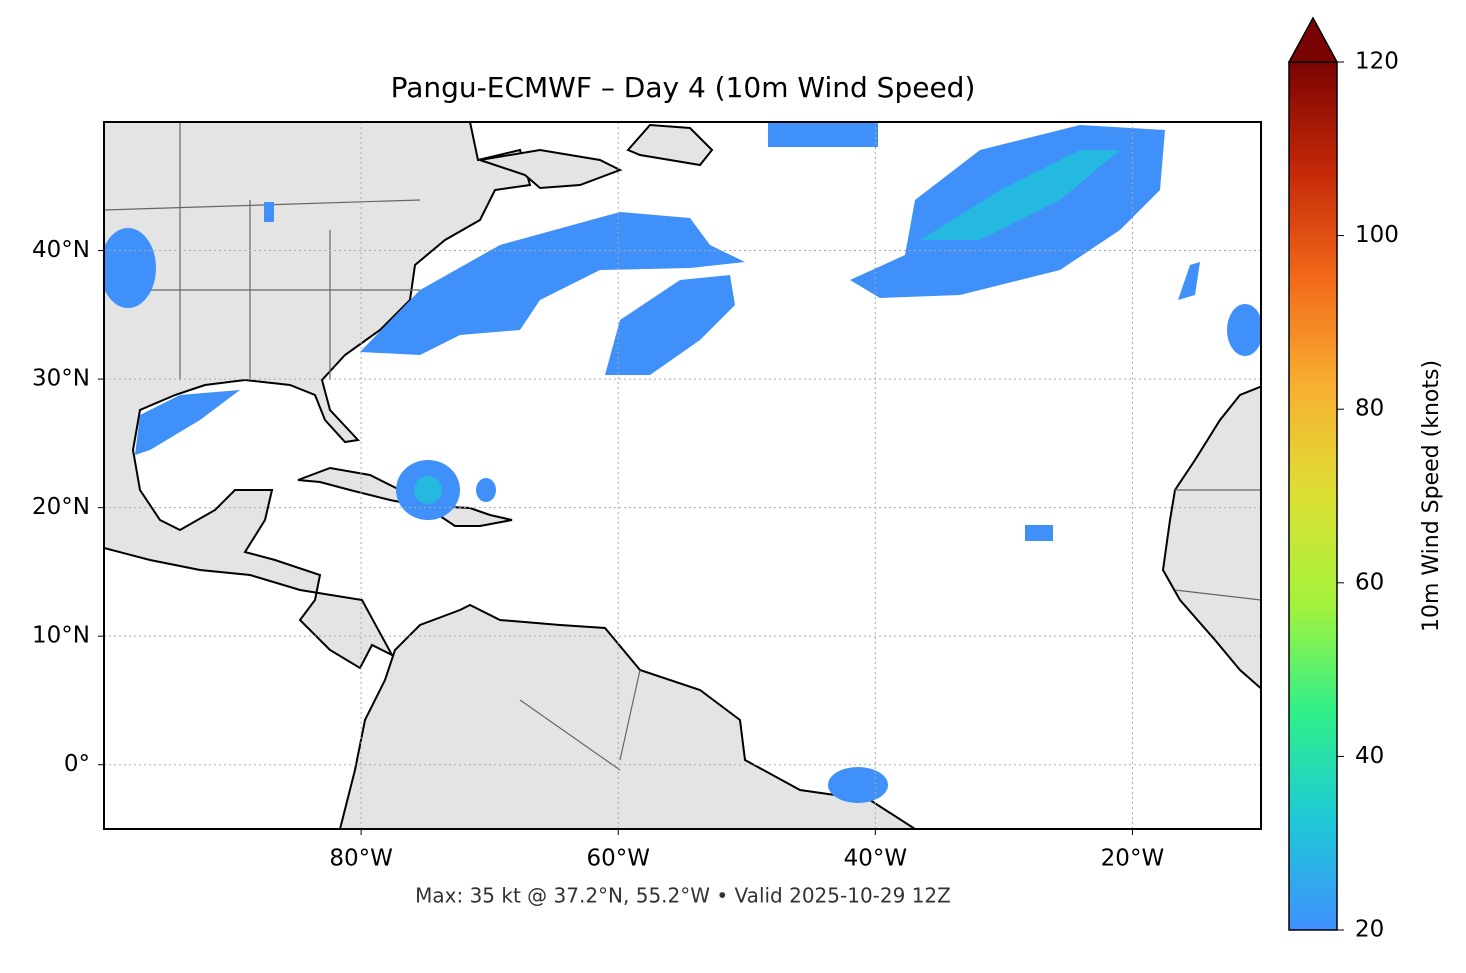  Describe the element at coordinates (627, 716) in the screenshot. I see `south-america` at that location.